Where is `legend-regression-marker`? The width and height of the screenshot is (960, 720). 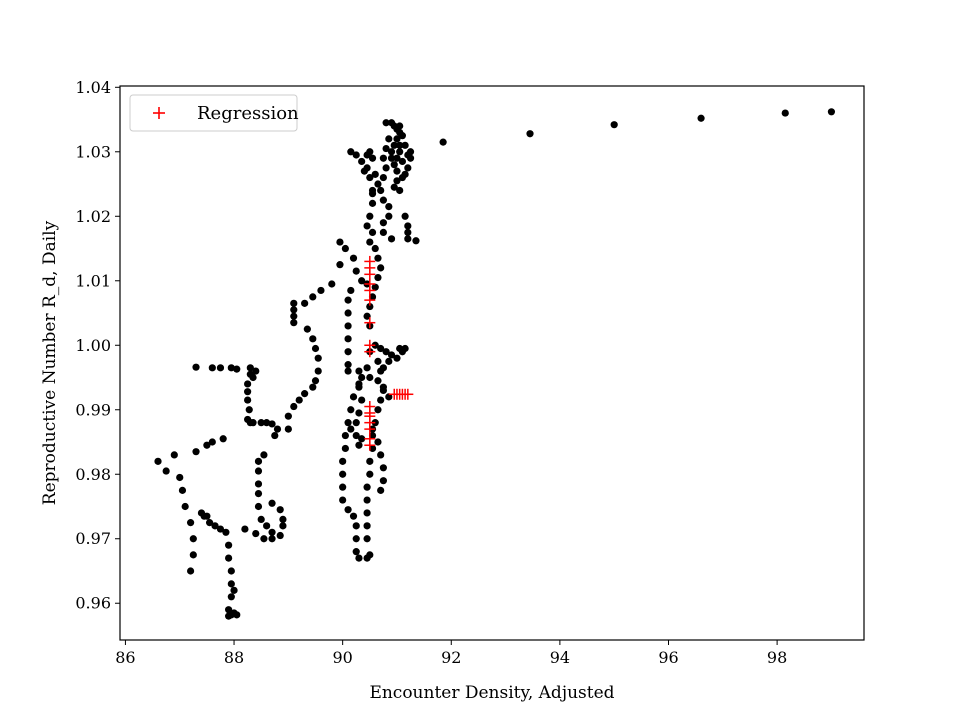
legend-regression-marker is located at coordinates (159, 113).